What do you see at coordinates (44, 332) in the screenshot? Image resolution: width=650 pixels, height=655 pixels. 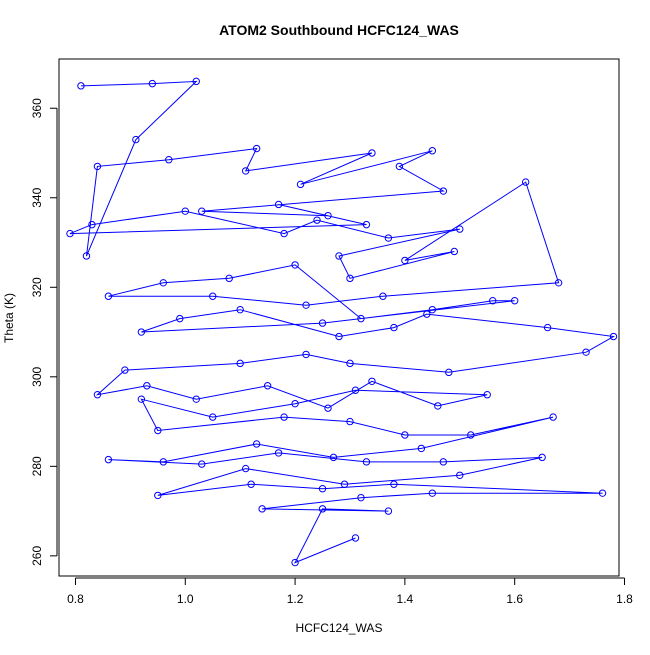 I see `y-axis: 260 280 300 320 340 360` at bounding box center [44, 332].